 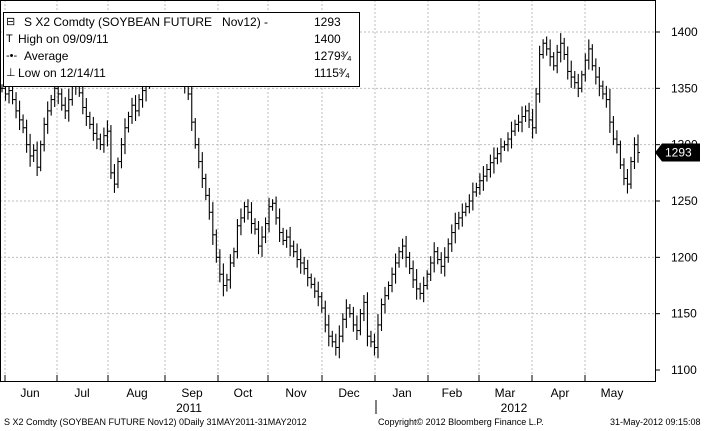 What do you see at coordinates (684, 32) in the screenshot?
I see `y-tick-label: 1400` at bounding box center [684, 32].